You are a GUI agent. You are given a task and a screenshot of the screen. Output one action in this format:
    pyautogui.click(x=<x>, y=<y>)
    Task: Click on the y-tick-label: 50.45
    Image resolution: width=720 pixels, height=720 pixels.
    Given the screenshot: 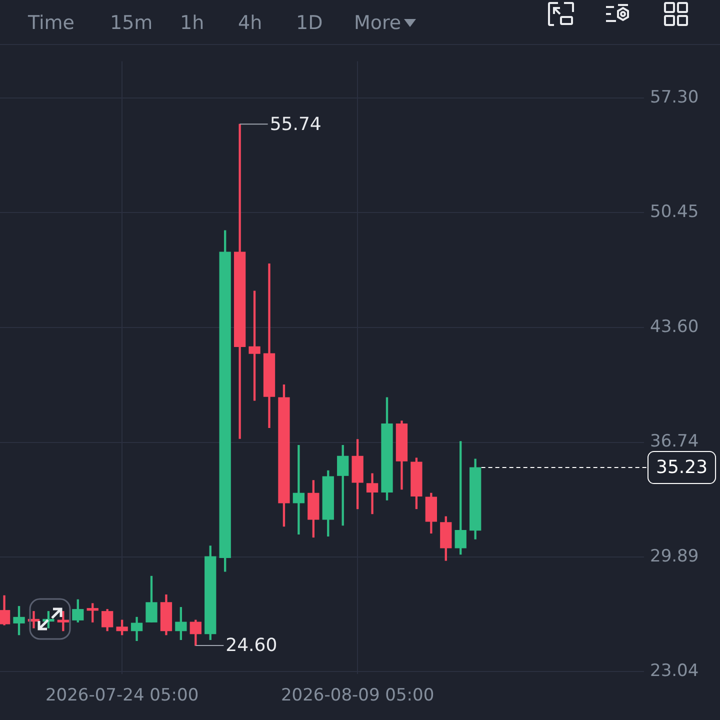 What is the action you would take?
    pyautogui.click(x=674, y=212)
    